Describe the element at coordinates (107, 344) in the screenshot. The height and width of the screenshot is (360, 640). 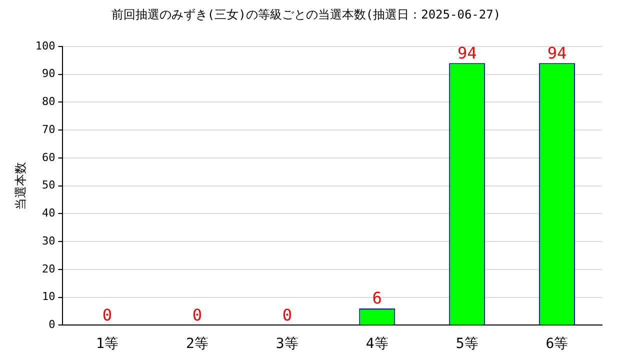
I see `x-tick-label: 1等` at that location.